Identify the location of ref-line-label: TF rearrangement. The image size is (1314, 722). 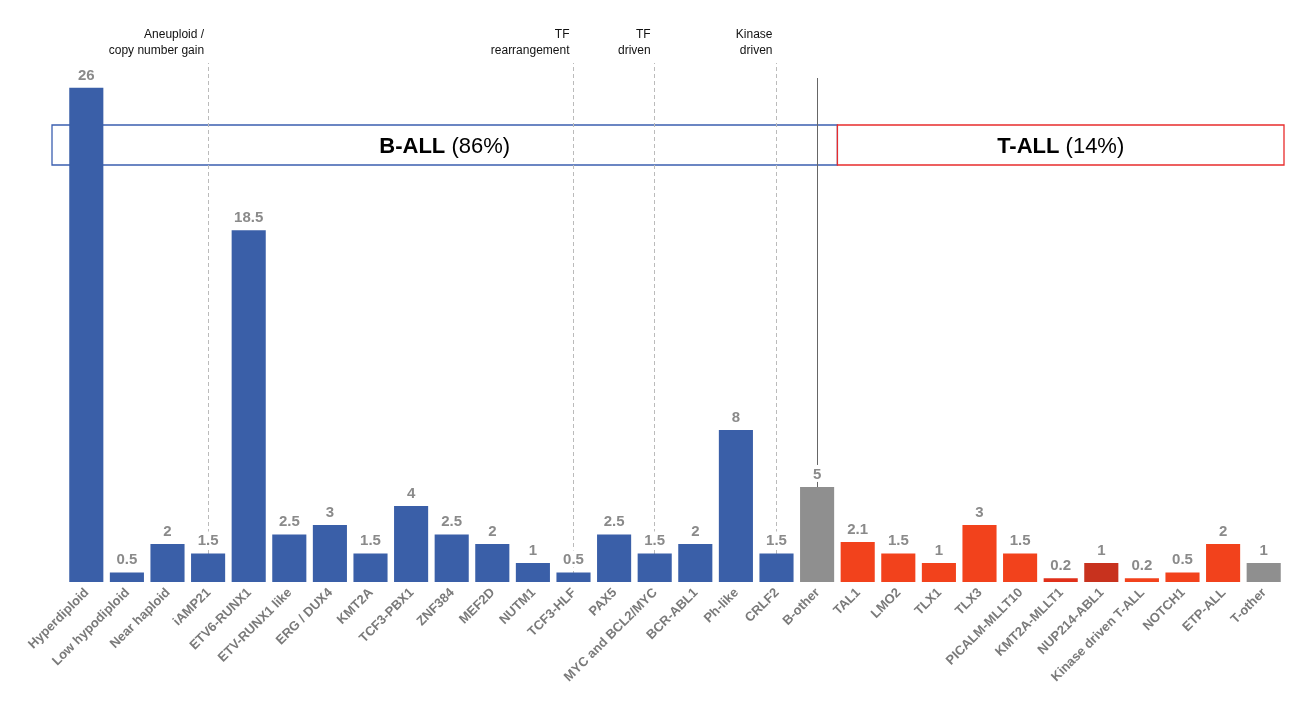
(530, 42).